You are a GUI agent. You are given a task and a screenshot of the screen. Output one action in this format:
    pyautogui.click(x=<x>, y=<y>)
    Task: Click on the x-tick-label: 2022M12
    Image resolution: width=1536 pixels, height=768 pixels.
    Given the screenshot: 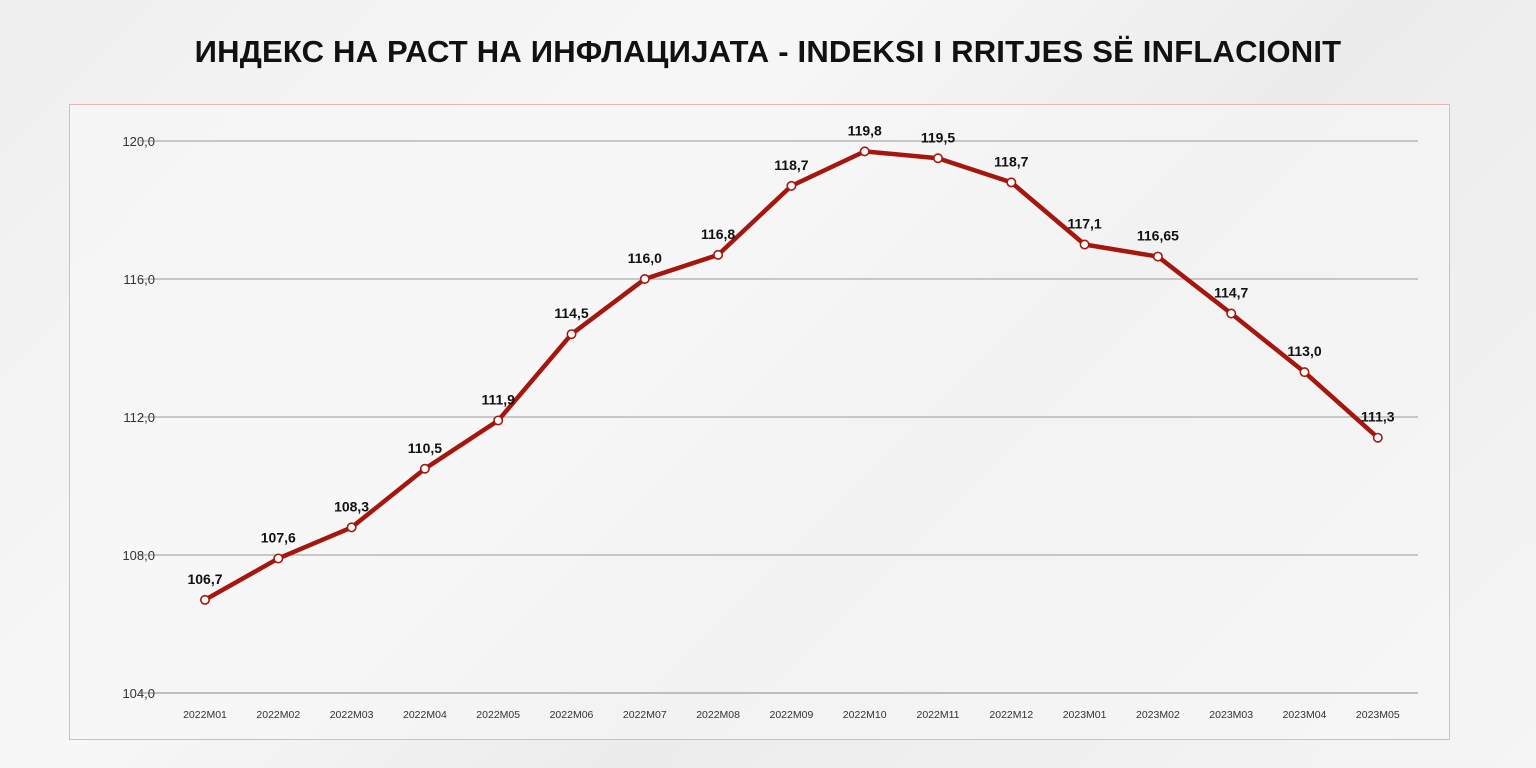 What is the action you would take?
    pyautogui.click(x=1011, y=715)
    